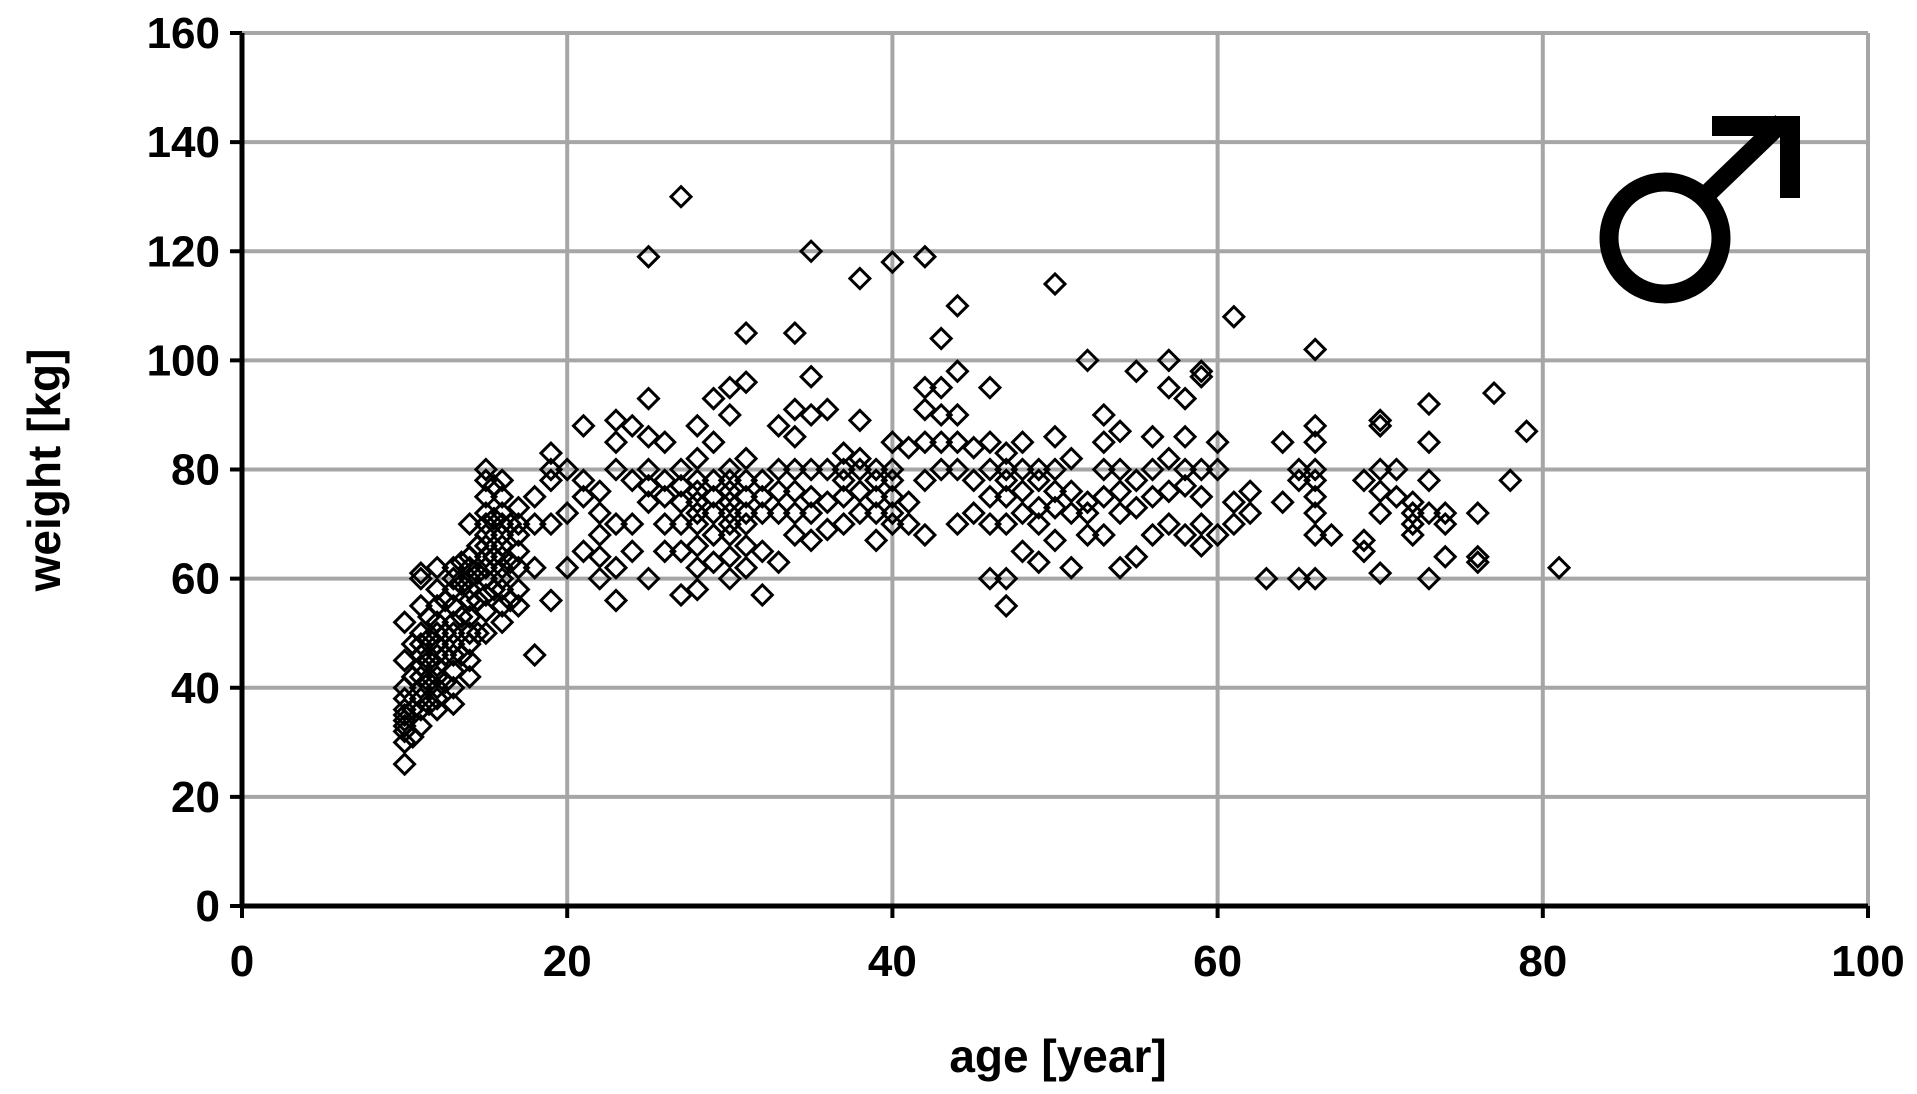  I want to click on male-symbol-icon, so click(1699, 209).